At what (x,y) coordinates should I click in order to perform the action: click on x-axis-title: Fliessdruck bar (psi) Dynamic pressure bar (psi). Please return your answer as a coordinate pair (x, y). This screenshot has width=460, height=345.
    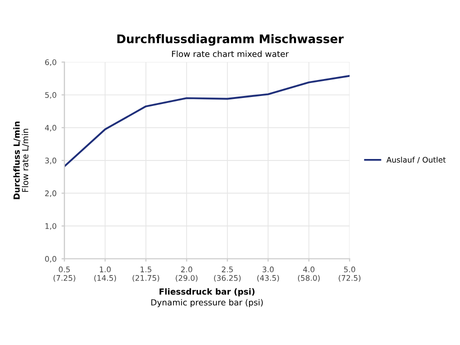
    Looking at the image, I should click on (207, 298).